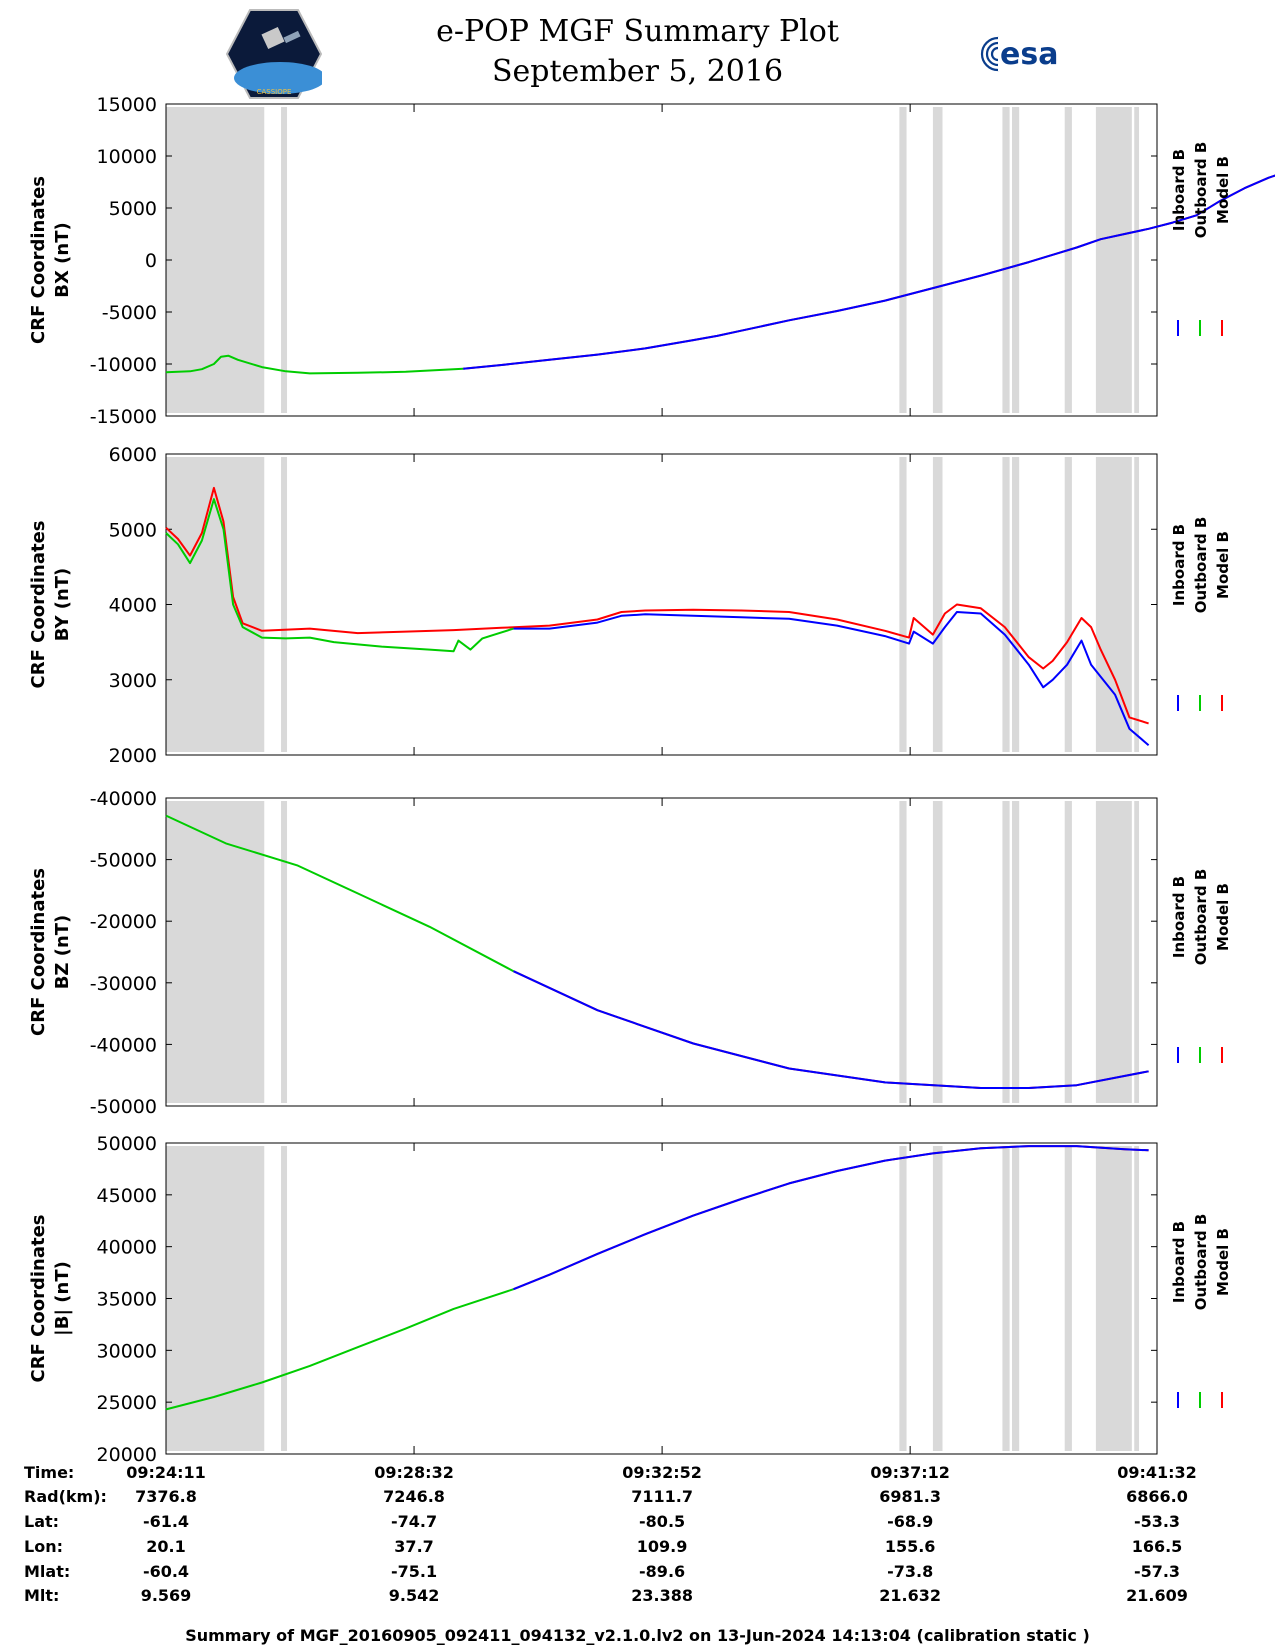 The image size is (1275, 1650). Describe the element at coordinates (831, 1218) in the screenshot. I see `bmag-series-inboard-b` at that location.